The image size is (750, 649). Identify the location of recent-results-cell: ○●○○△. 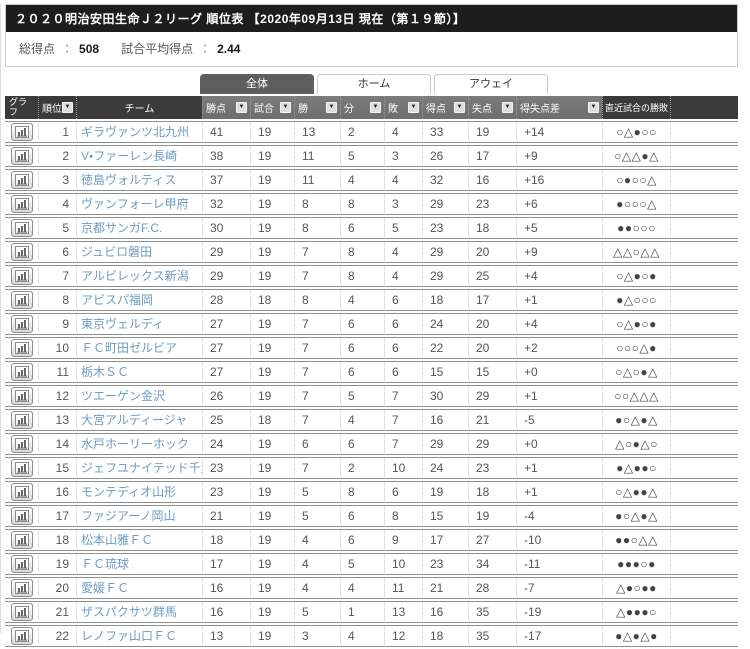
(636, 179).